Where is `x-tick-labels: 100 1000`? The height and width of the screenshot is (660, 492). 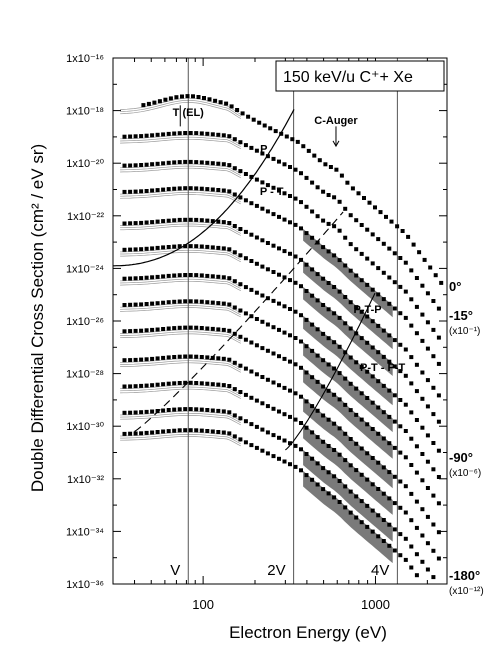 x-tick-labels: 100 1000 is located at coordinates (291, 604).